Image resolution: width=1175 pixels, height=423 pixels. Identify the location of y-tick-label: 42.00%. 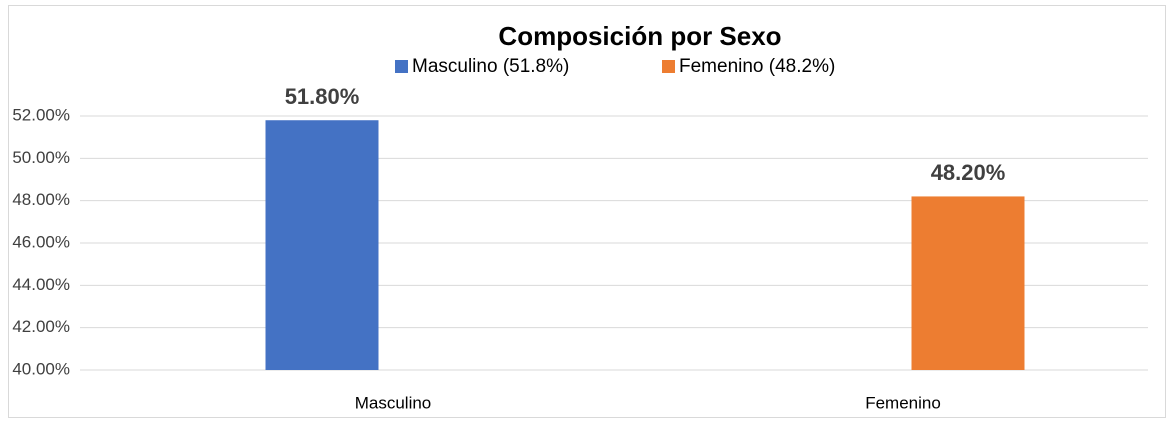
(41, 326).